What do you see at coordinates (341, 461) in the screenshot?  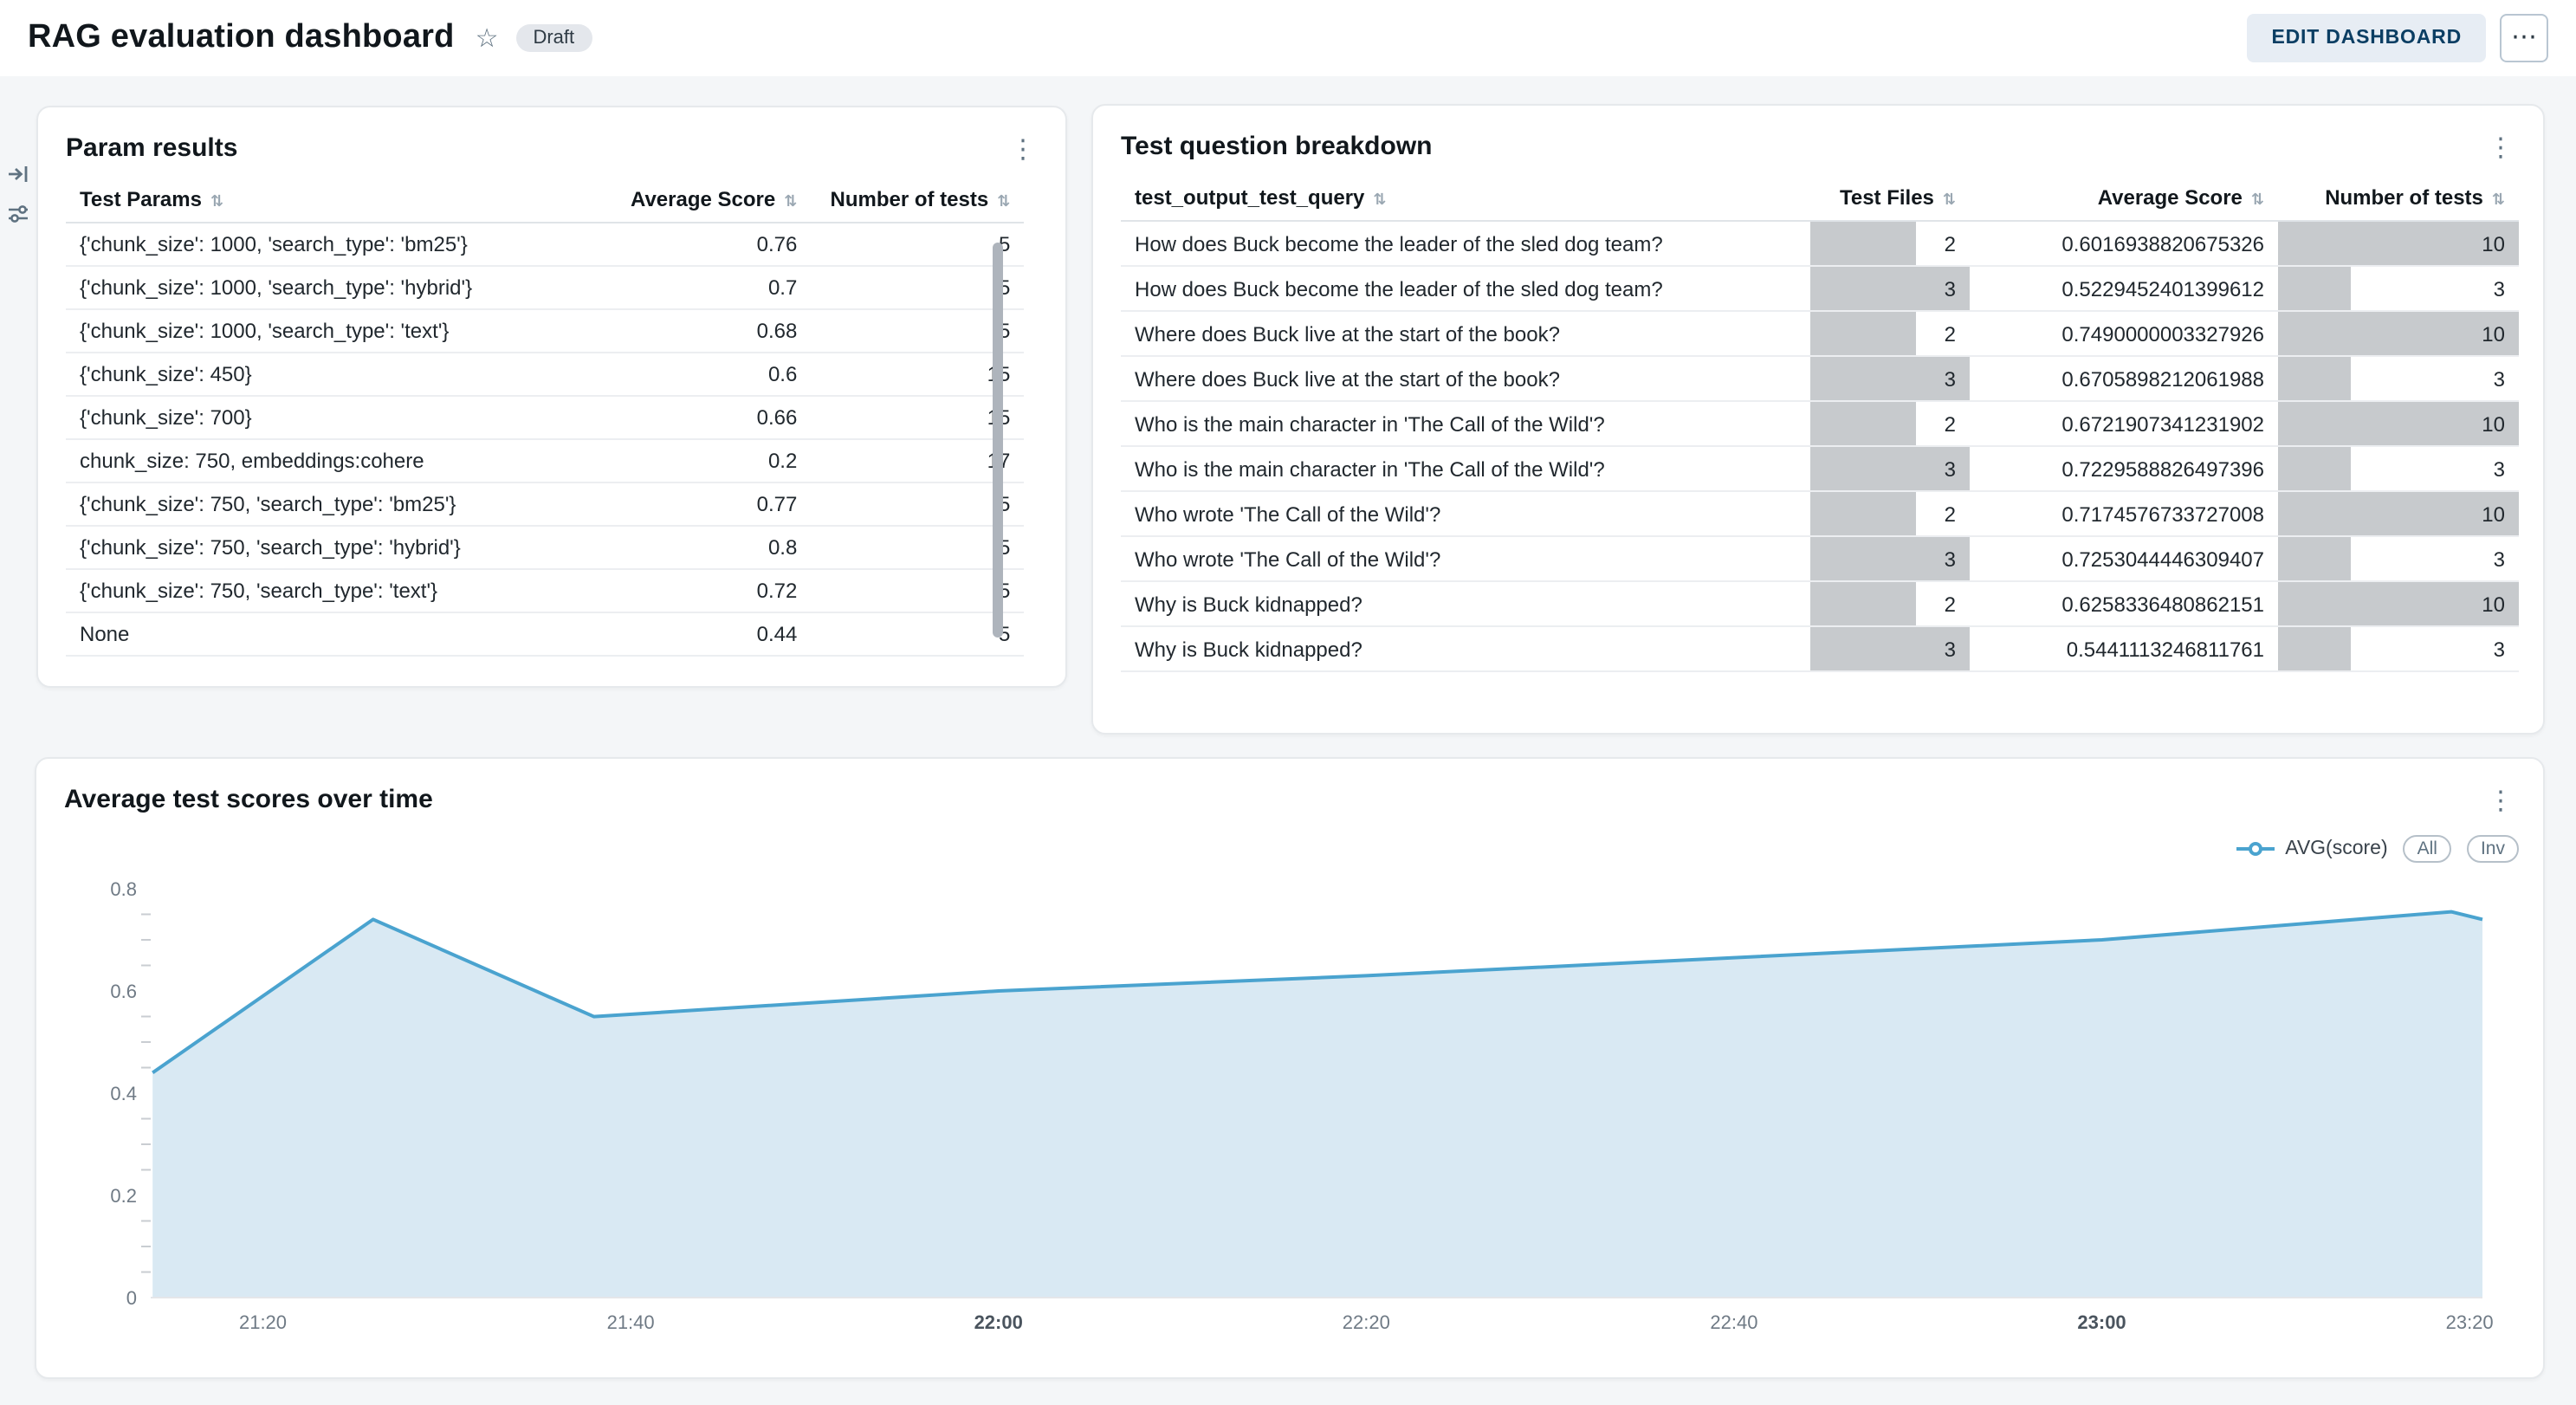 I see `table-cell: chunk_size: 750, embeddings:cohere` at bounding box center [341, 461].